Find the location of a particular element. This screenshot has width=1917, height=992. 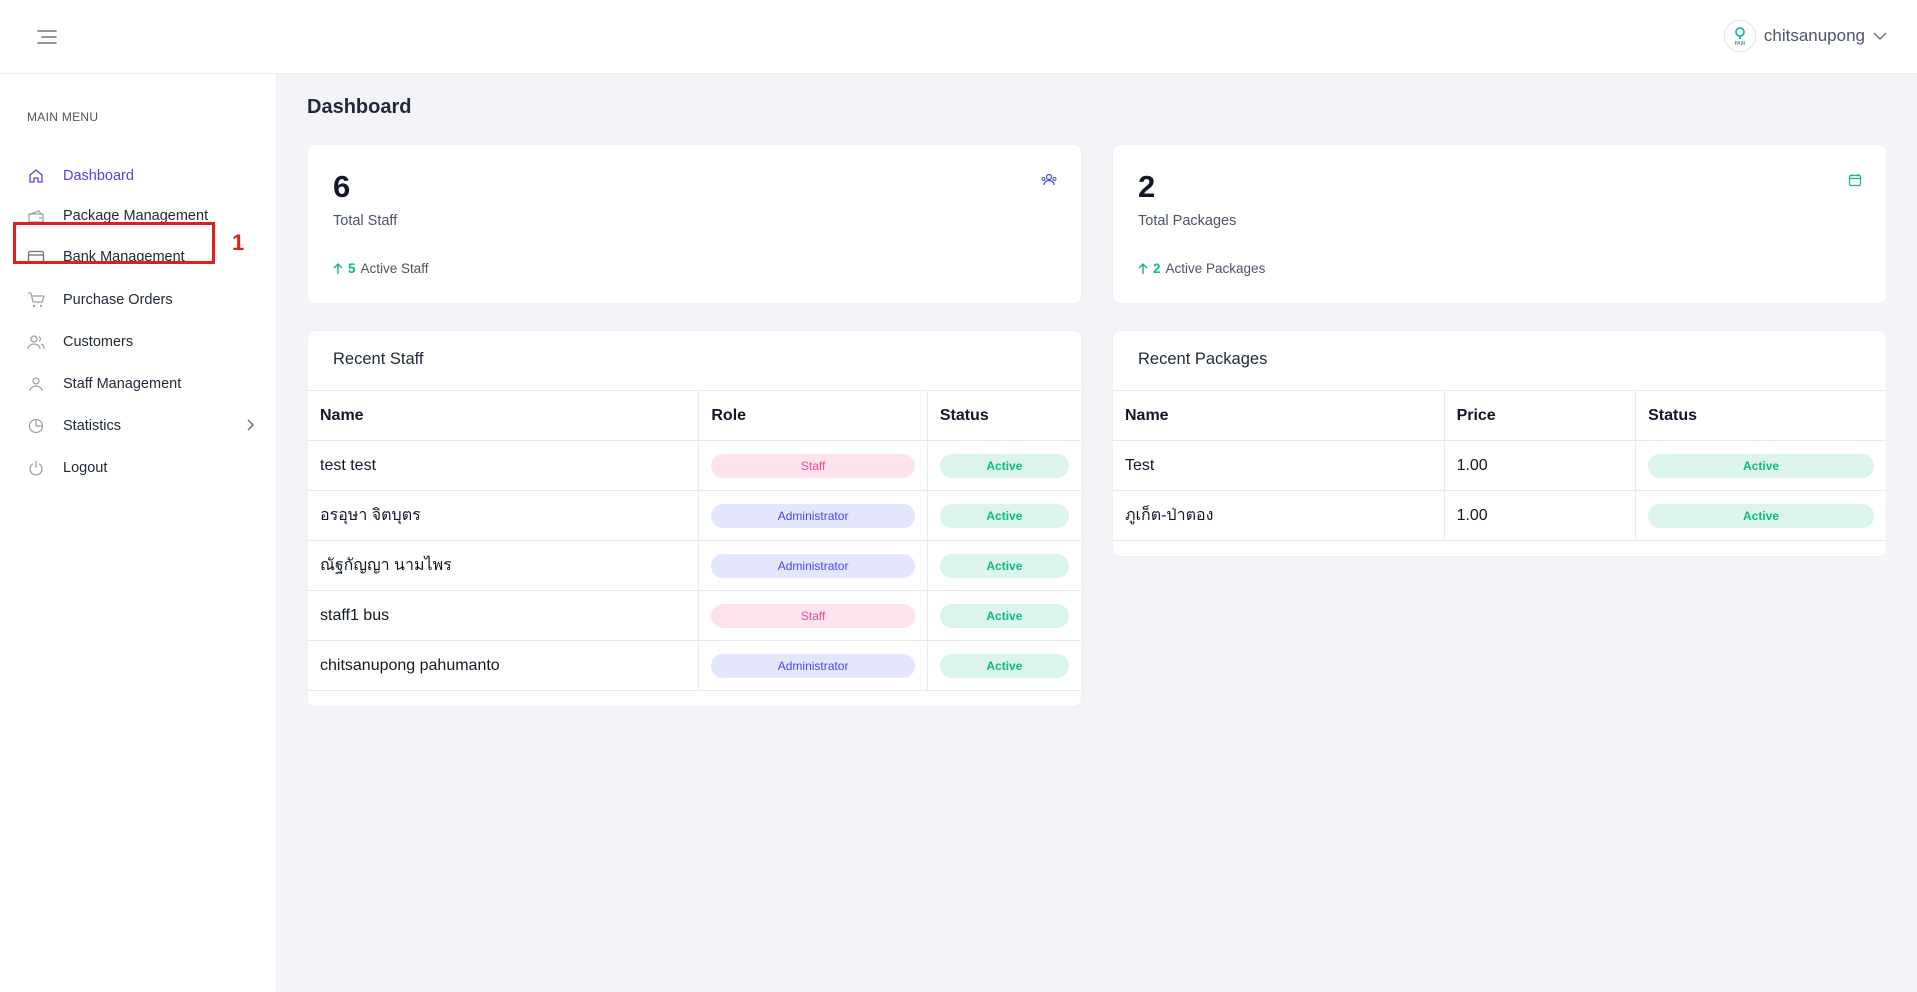

table-header-row: Name Price Status is located at coordinates (1499, 415).